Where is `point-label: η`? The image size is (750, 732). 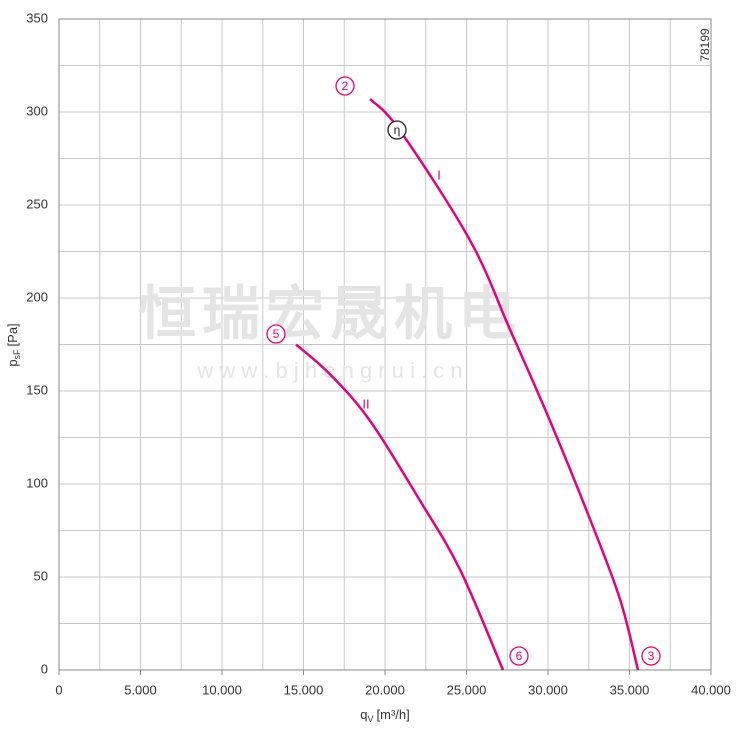 point-label: η is located at coordinates (397, 130).